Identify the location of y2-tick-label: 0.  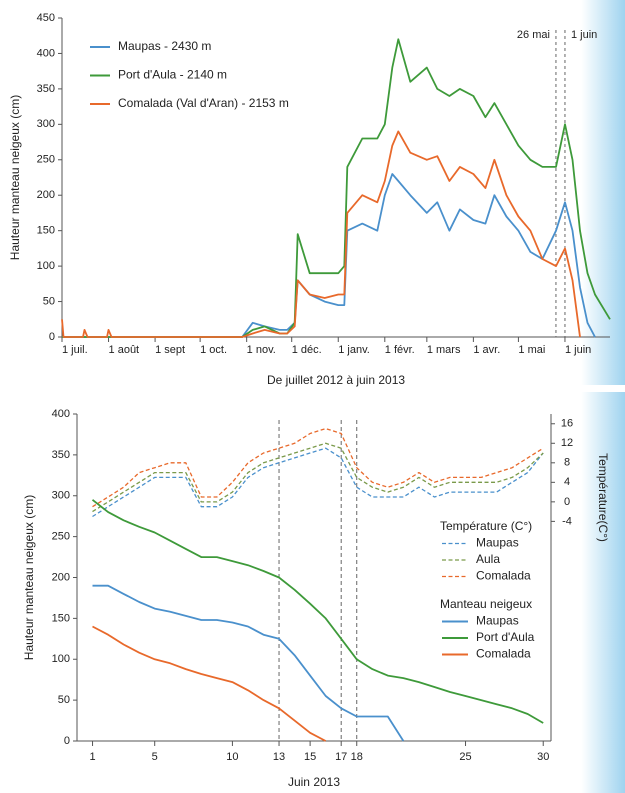
(567, 502).